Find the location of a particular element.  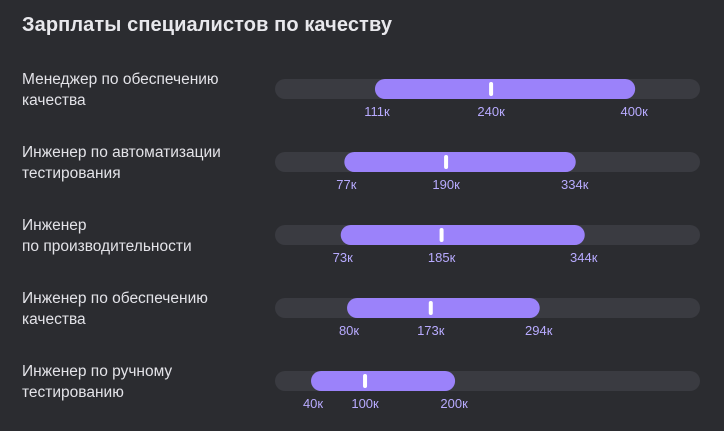

max-value-label: 400к is located at coordinates (634, 111).